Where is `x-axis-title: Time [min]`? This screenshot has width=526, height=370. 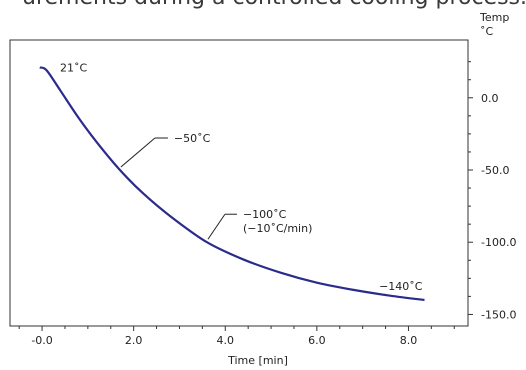 x-axis-title: Time [min] is located at coordinates (257, 360).